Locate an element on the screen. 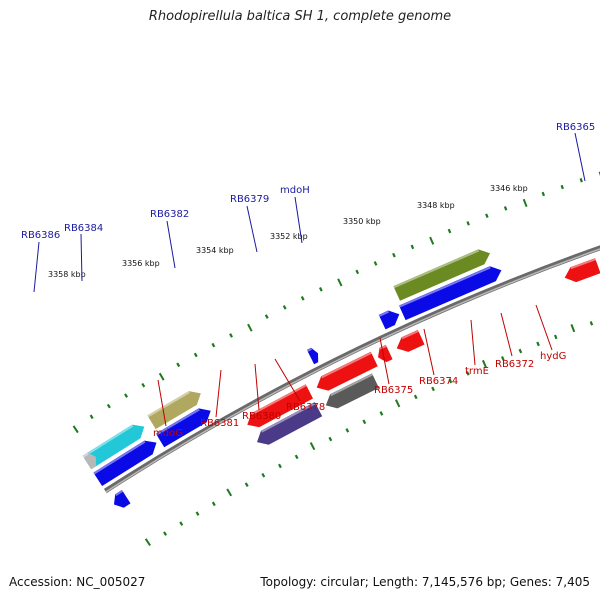 The image size is (600, 600). leader-line-RB6379 is located at coordinates (252, 229).